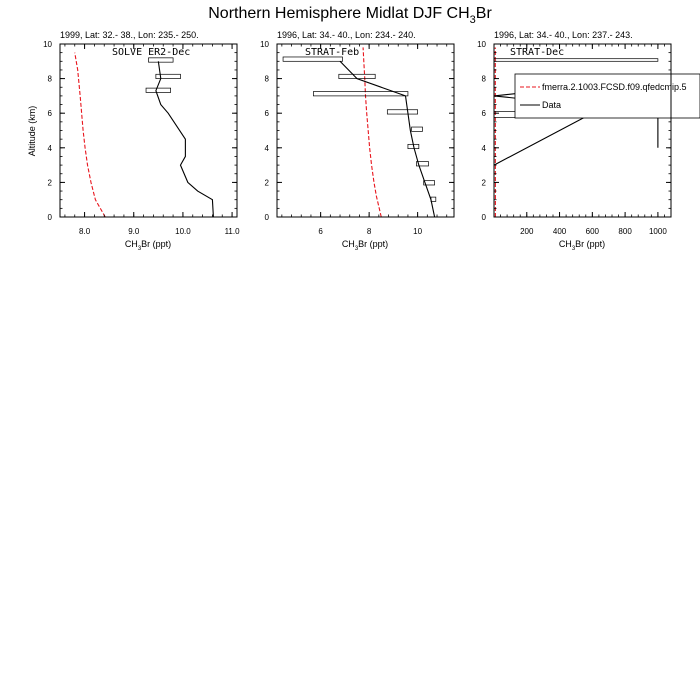 Image resolution: width=700 pixels, height=700 pixels. What do you see at coordinates (320, 231) in the screenshot?
I see `x-tick-label: 6` at bounding box center [320, 231].